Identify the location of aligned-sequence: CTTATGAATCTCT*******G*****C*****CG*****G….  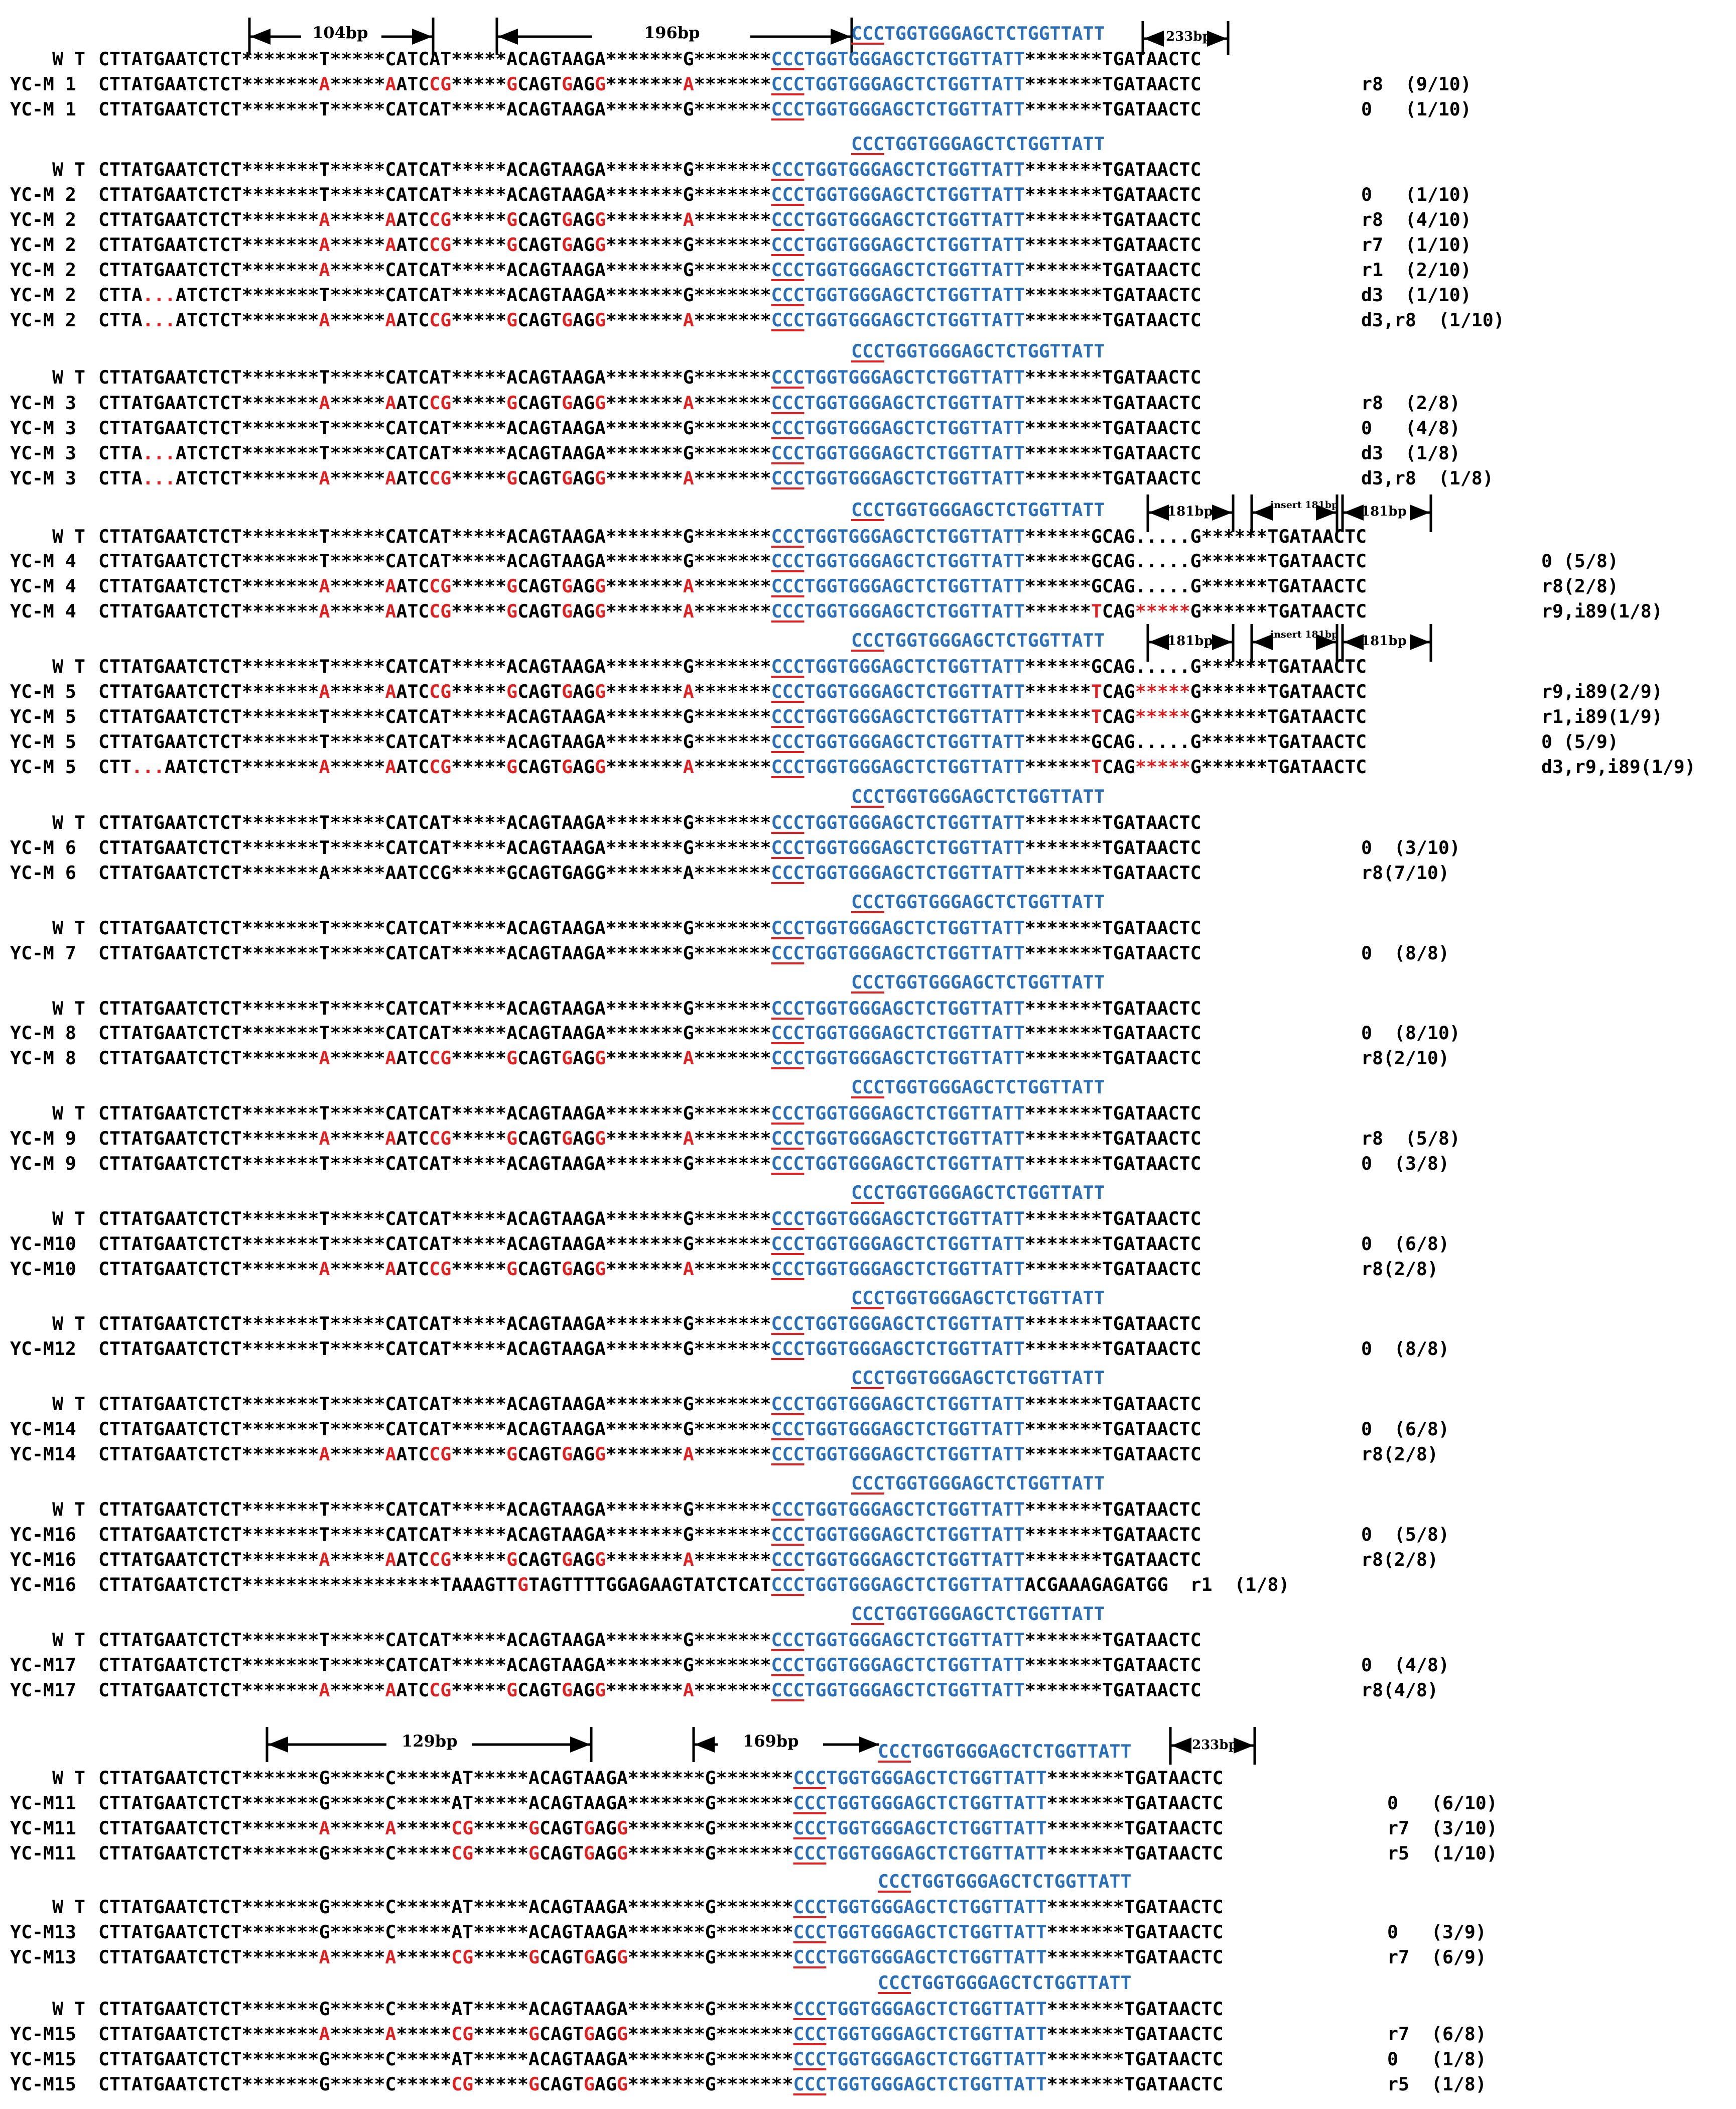
(661, 1853).